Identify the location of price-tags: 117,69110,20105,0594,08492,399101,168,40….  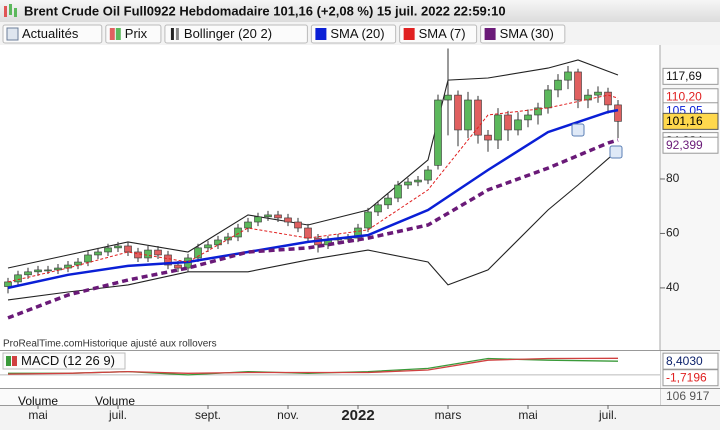
(690, 227).